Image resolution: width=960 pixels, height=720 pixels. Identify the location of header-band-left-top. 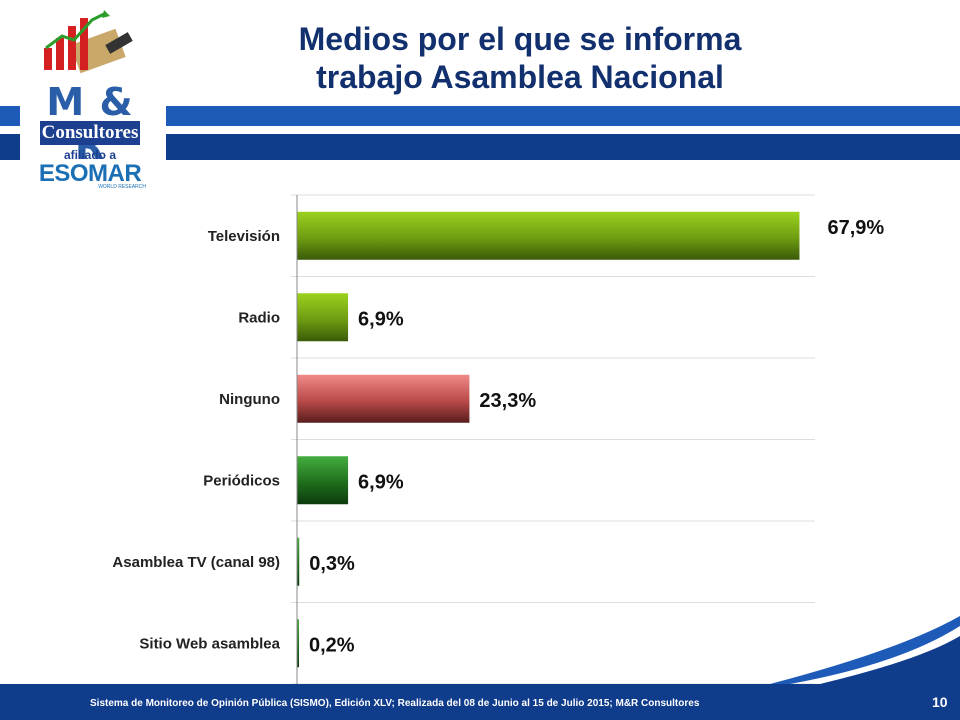
(10, 116).